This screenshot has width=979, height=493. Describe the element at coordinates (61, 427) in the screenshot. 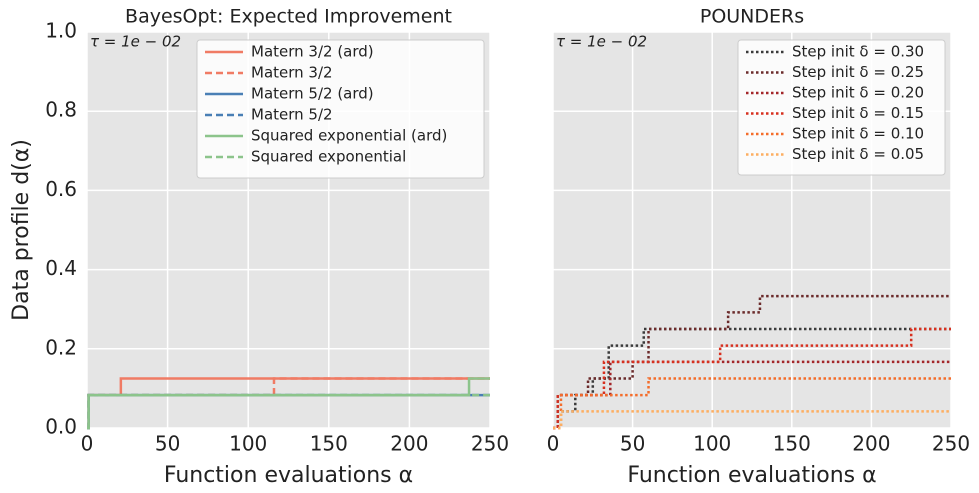

I see `y-tick-label: 0.0` at that location.